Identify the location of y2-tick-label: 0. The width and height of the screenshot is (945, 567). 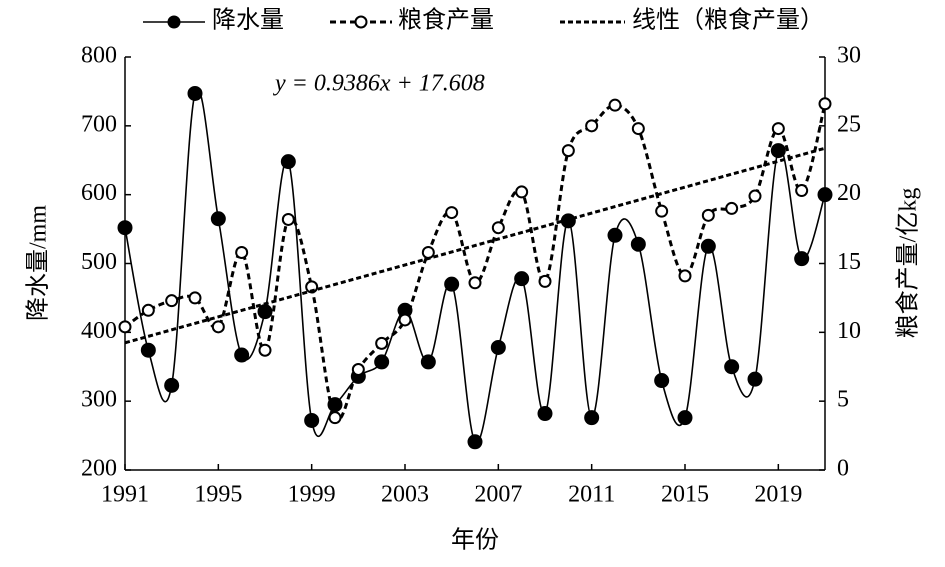
(843, 469).